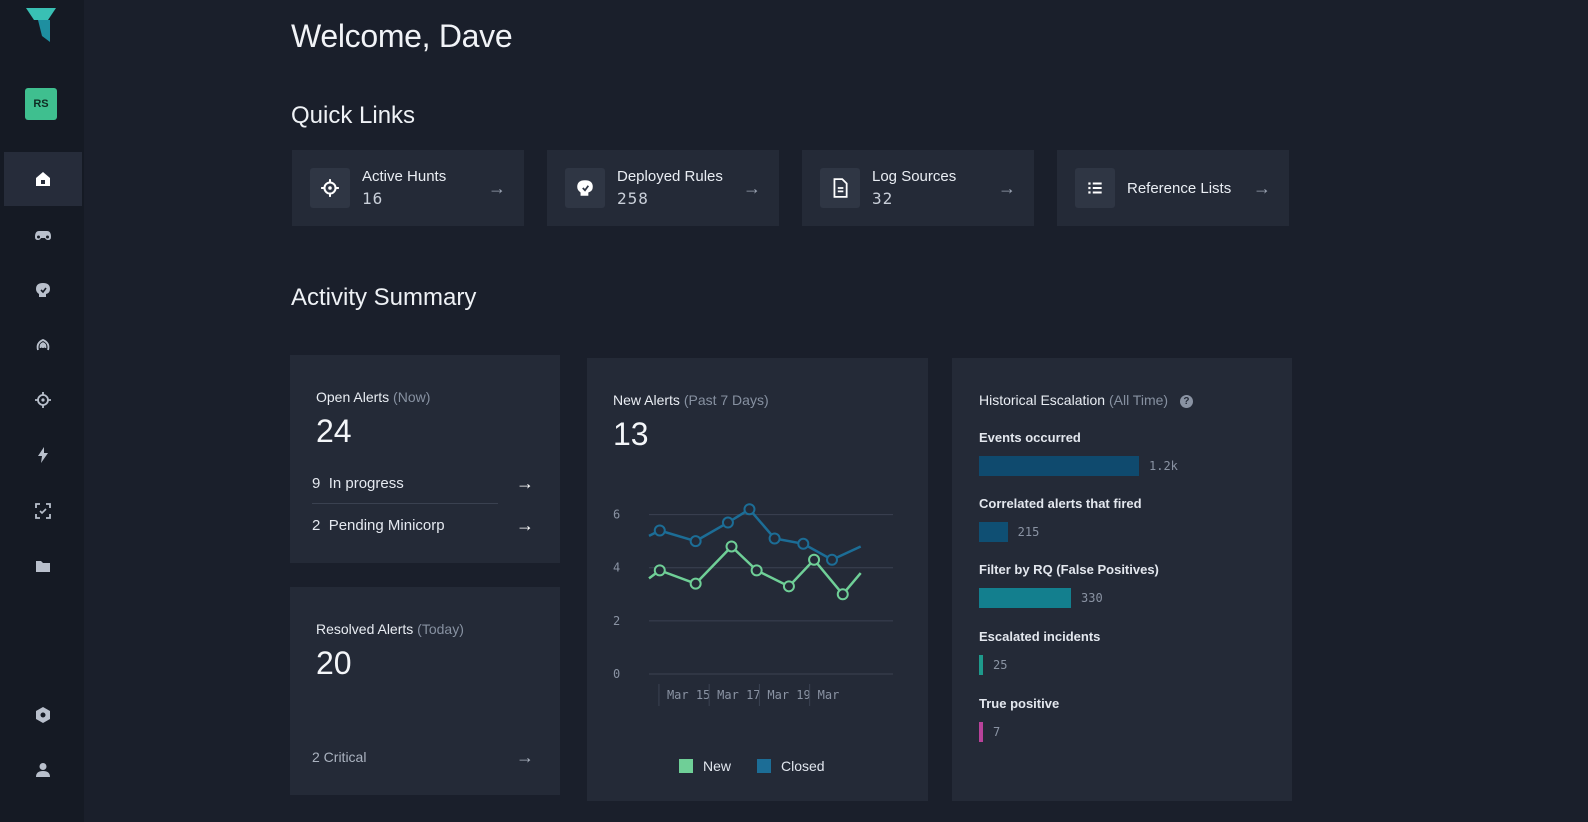  I want to click on bolt-icon, so click(43, 455).